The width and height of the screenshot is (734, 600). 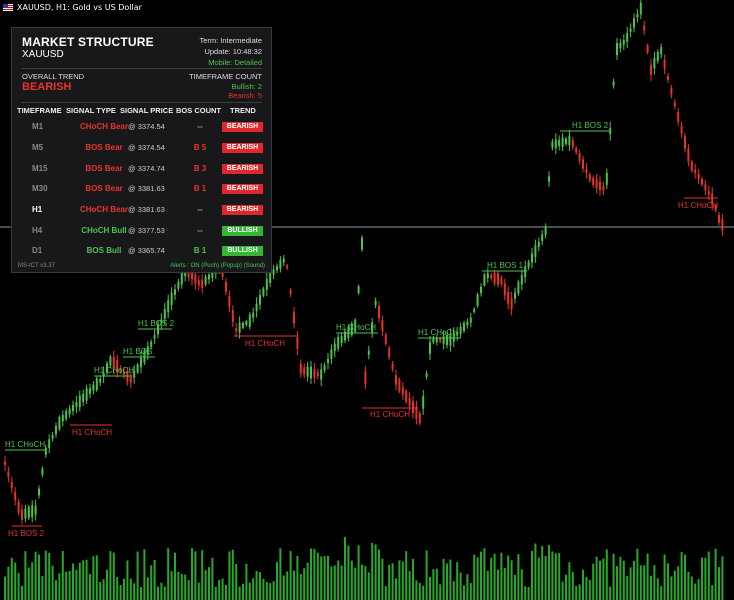 I want to click on timeframe-cell: M1, so click(x=38, y=126).